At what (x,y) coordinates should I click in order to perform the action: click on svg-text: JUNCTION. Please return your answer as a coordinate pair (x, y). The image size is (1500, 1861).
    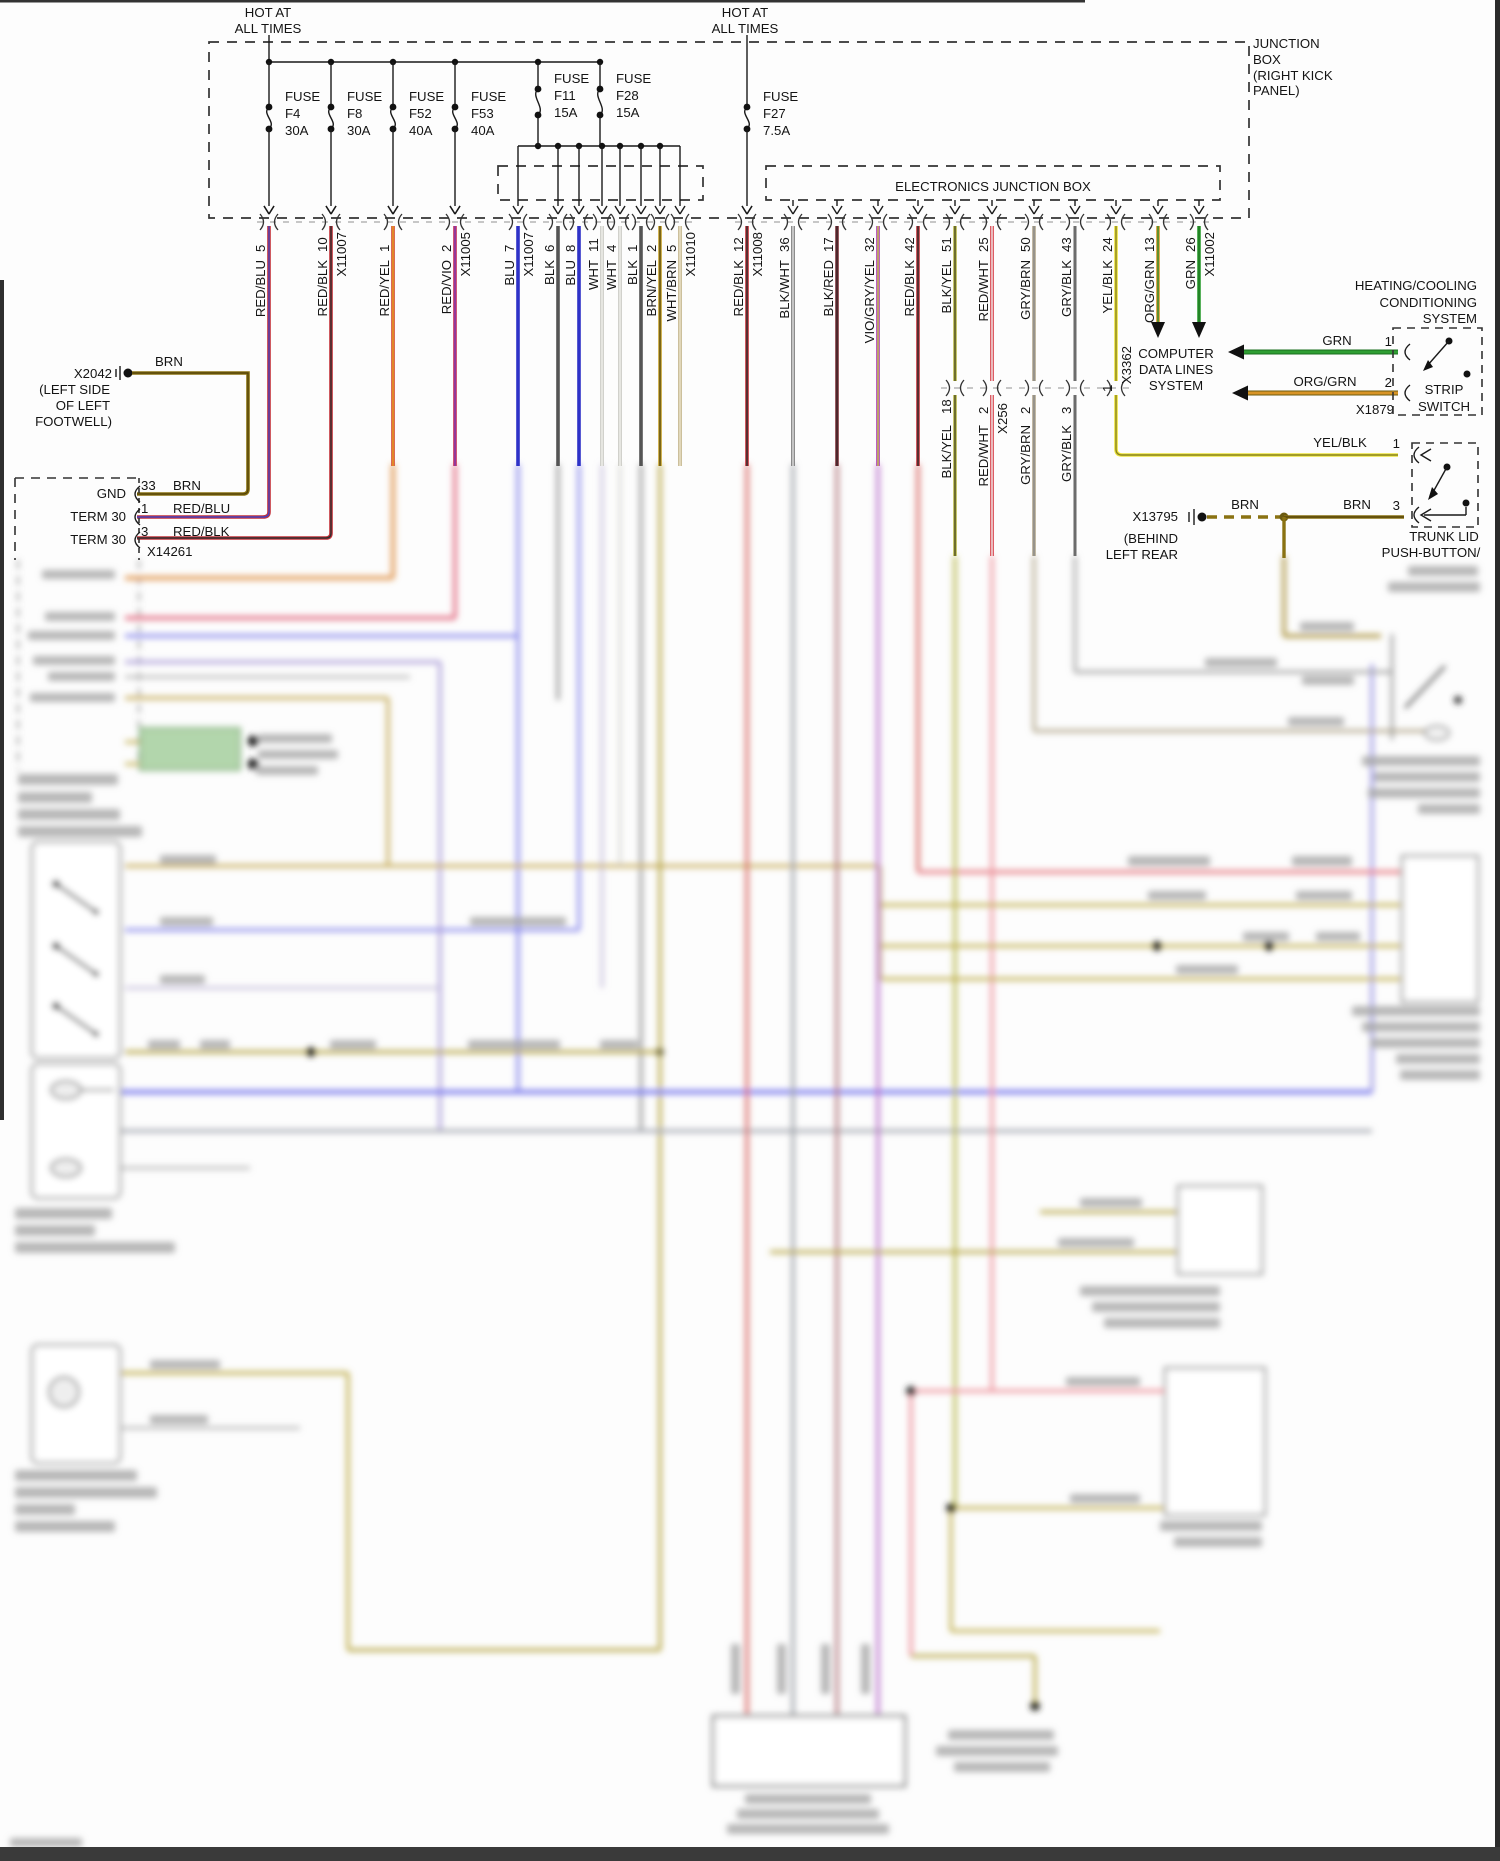
    Looking at the image, I should click on (1286, 43).